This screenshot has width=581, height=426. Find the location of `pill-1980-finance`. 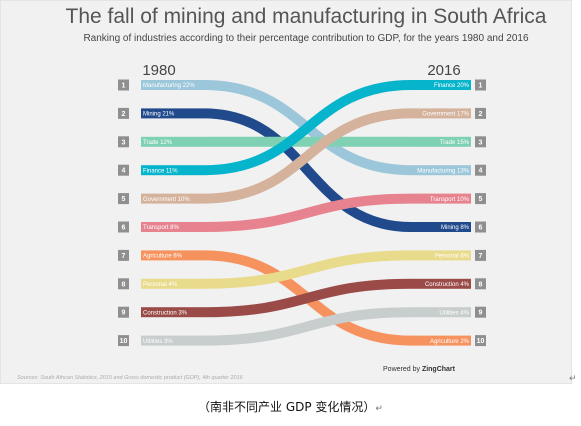

pill-1980-finance is located at coordinates (172, 170).